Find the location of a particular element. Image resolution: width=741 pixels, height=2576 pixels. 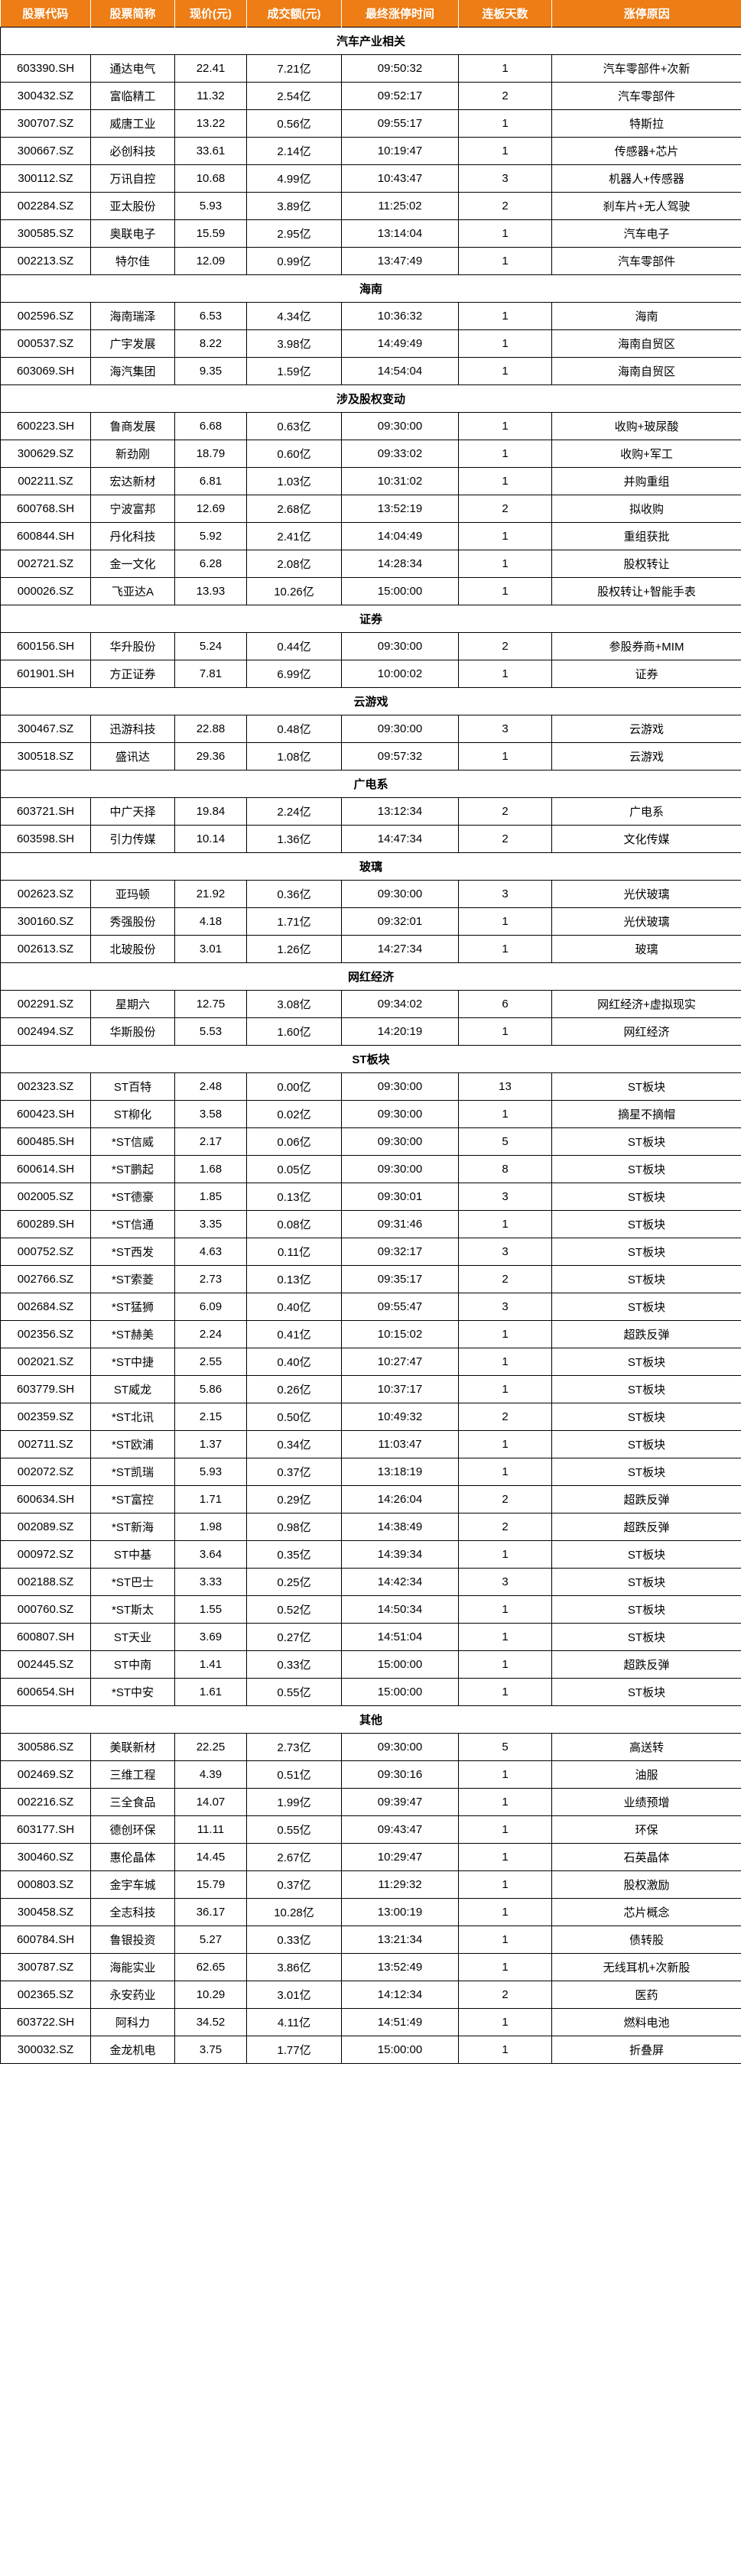

section-title: 涉及股权变动 is located at coordinates (370, 398).